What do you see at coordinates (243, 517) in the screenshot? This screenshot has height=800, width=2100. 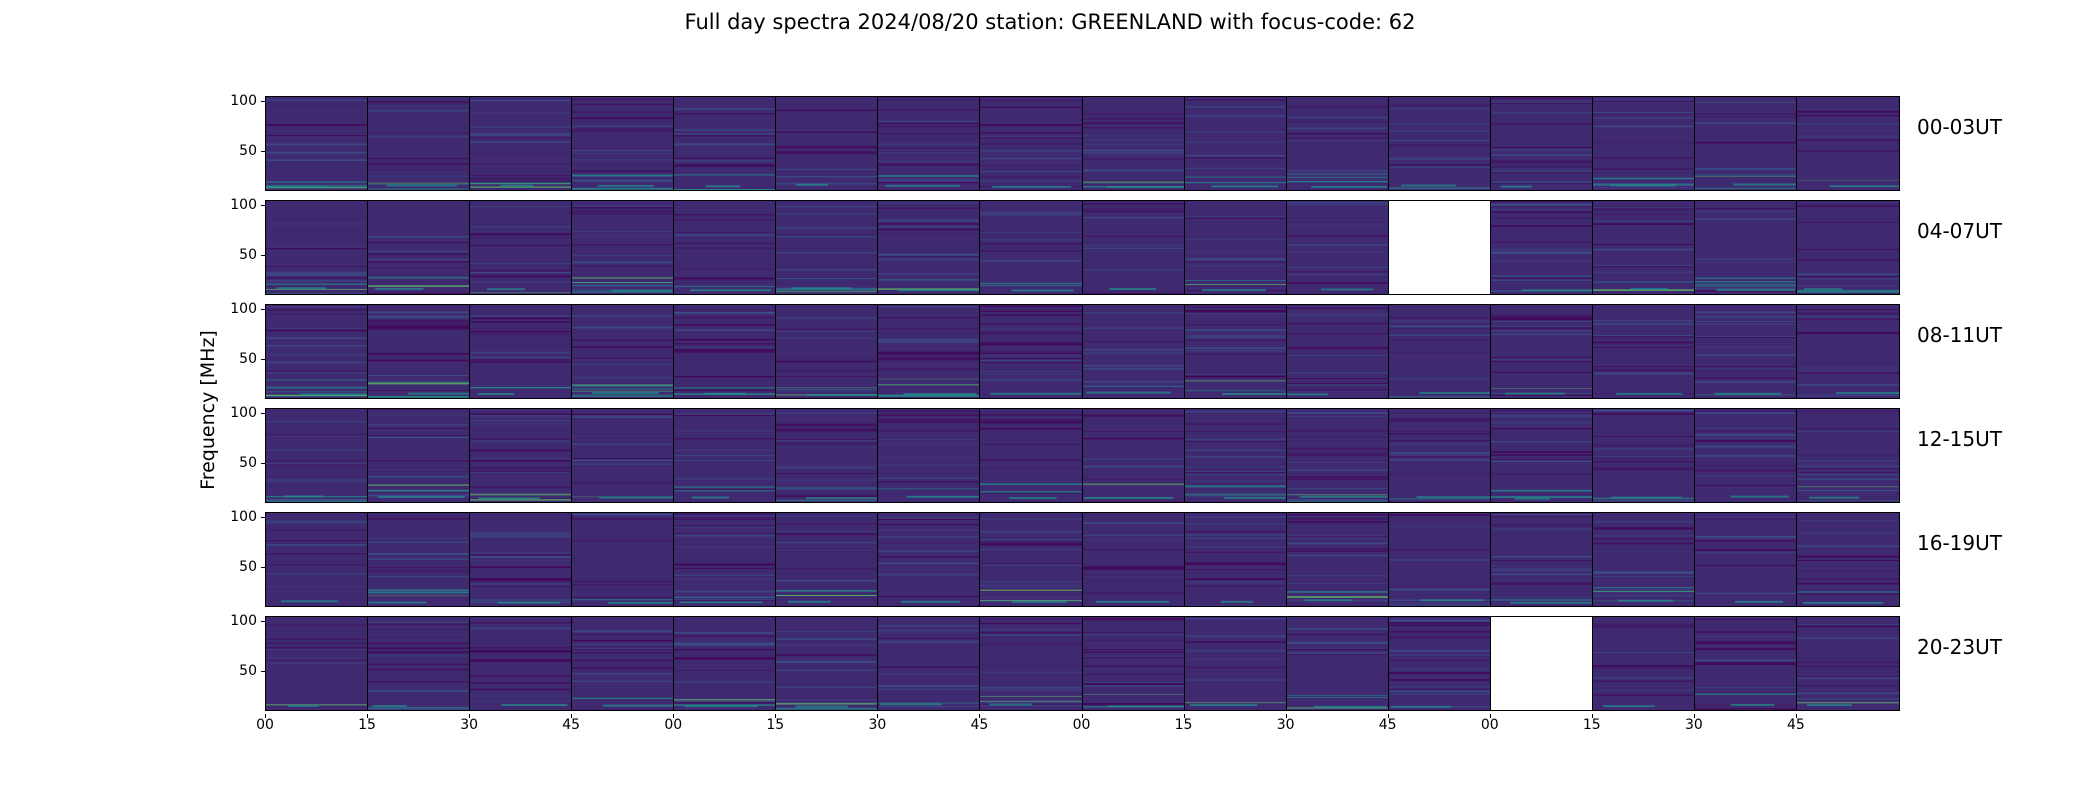 I see `y-tick-label: 100` at bounding box center [243, 517].